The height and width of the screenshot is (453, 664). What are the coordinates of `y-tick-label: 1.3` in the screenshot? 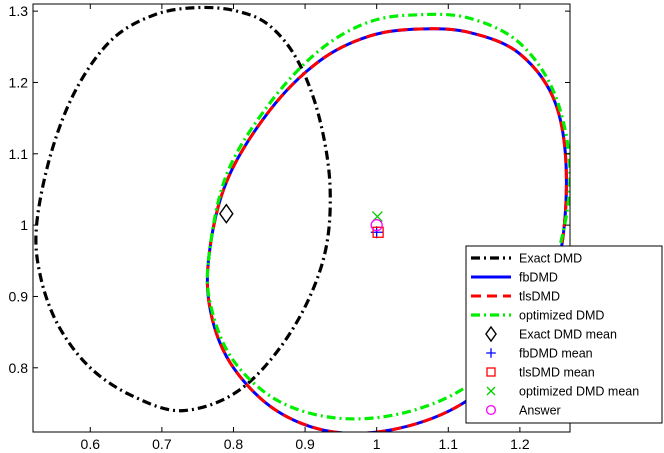 It's located at (19, 11).